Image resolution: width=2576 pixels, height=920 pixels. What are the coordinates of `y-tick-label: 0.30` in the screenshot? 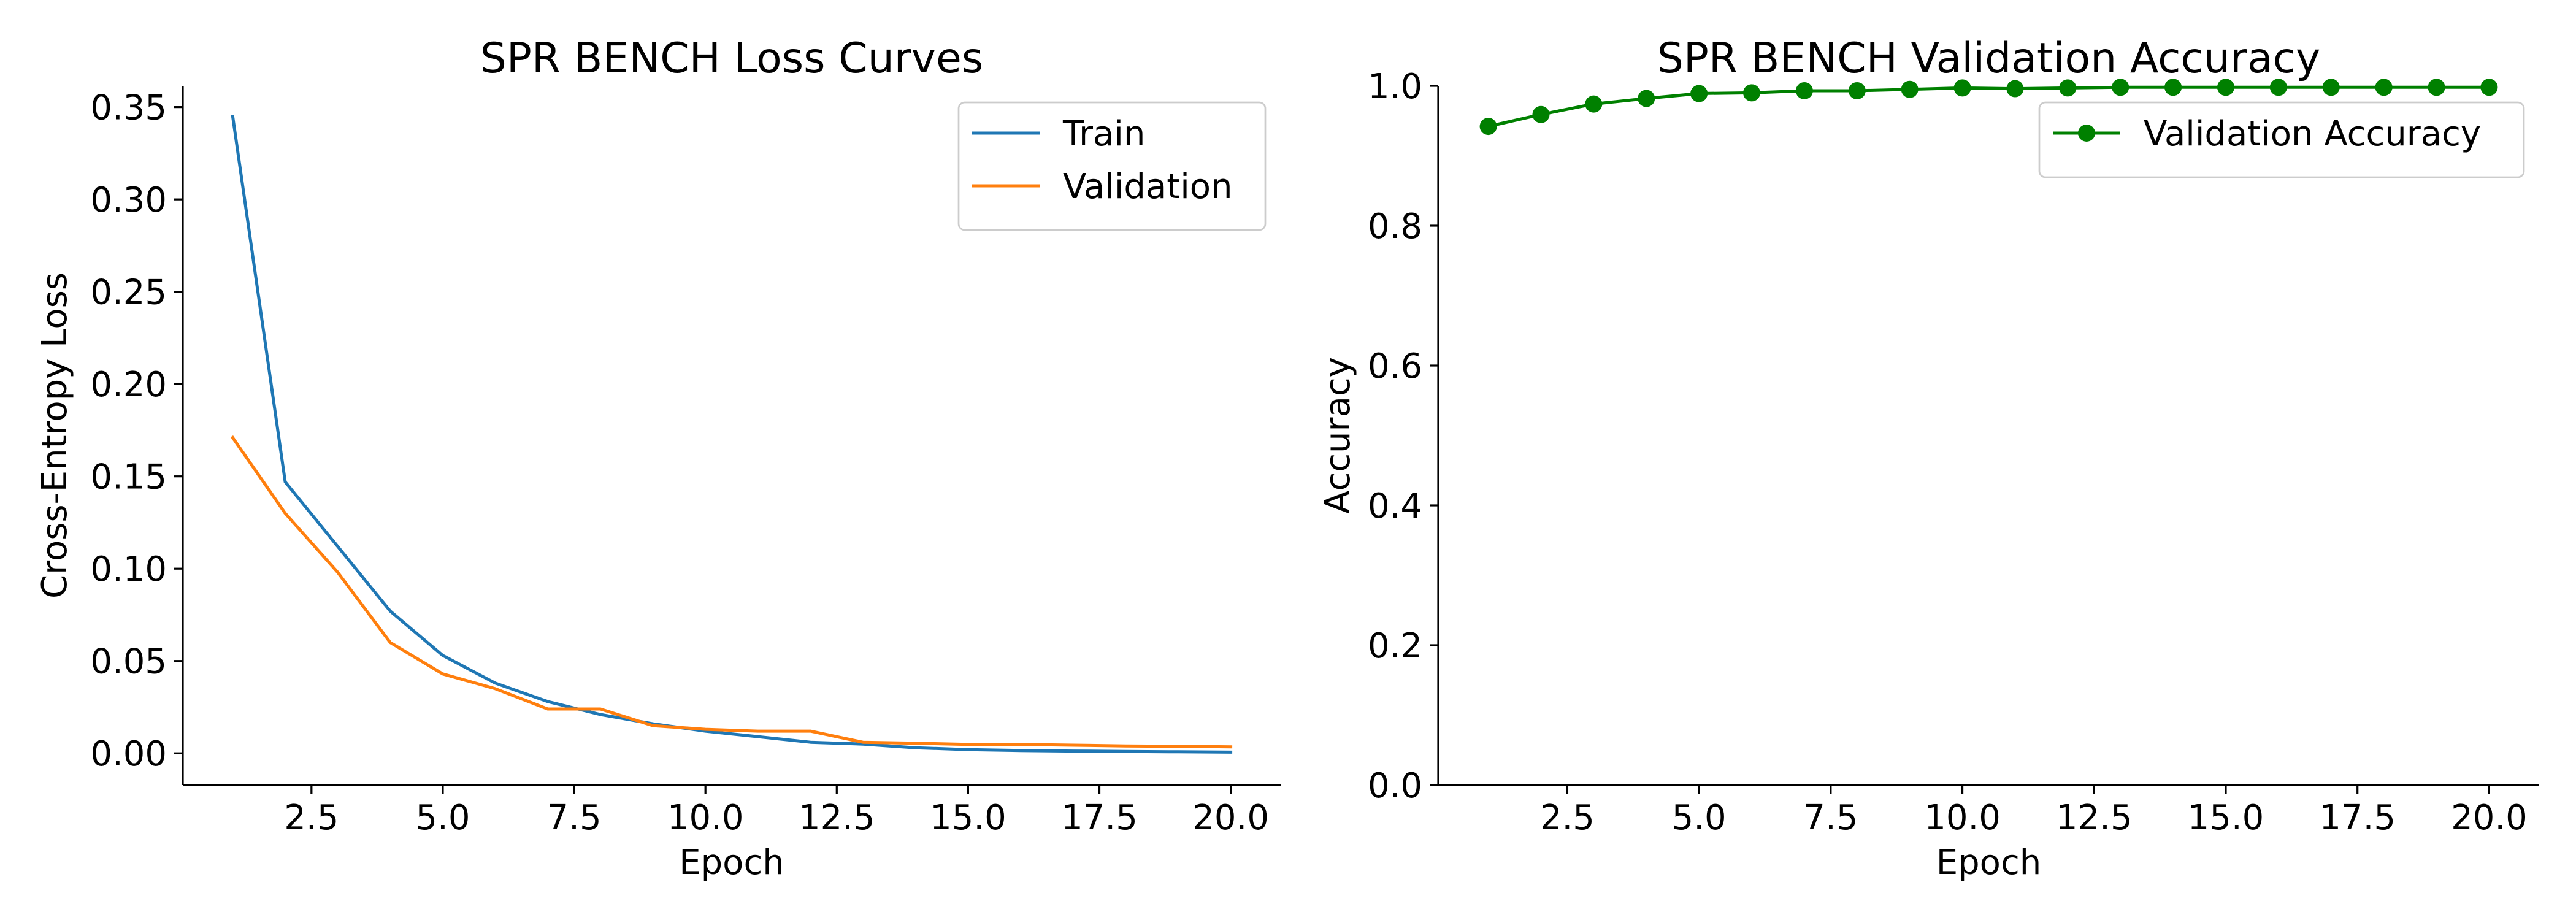 It's located at (128, 200).